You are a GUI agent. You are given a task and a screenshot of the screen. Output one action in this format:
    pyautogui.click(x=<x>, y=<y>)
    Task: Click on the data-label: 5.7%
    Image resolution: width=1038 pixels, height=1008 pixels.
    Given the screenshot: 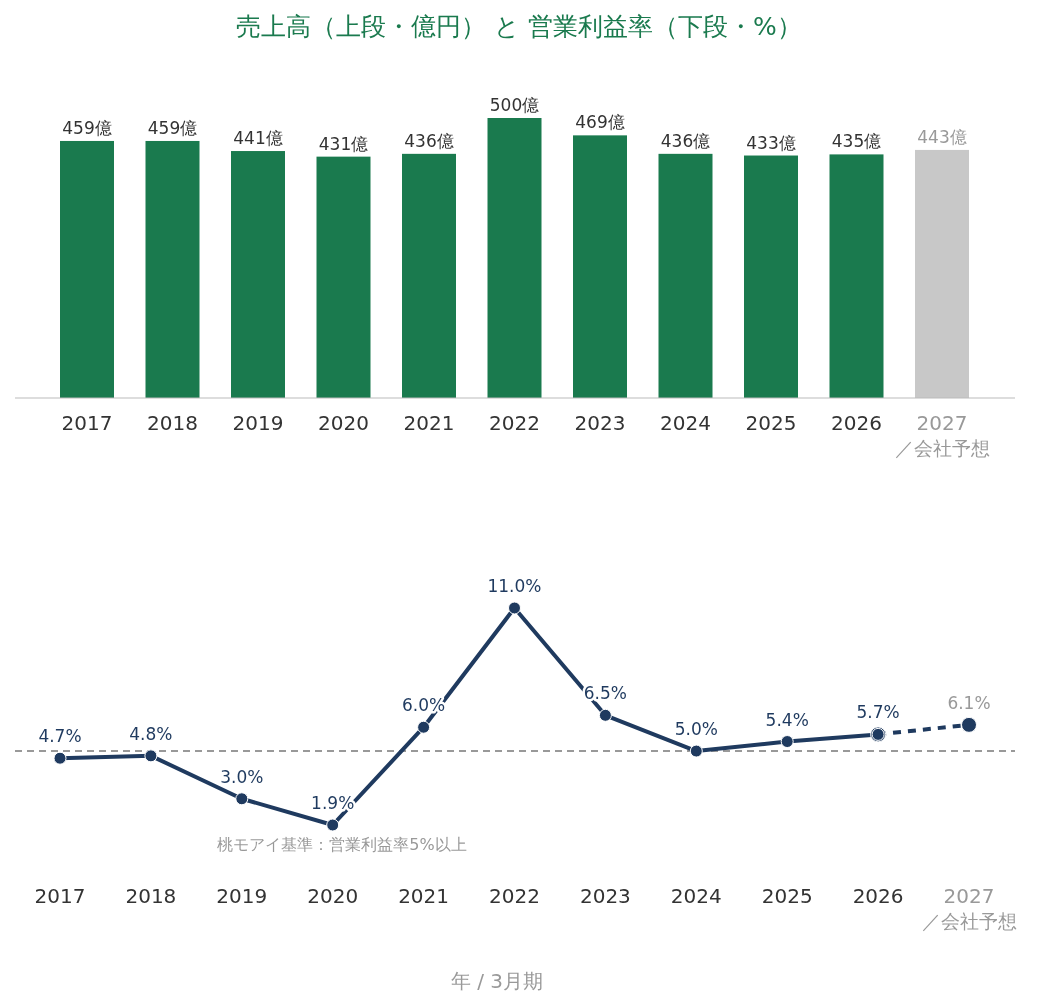 What is the action you would take?
    pyautogui.click(x=878, y=712)
    